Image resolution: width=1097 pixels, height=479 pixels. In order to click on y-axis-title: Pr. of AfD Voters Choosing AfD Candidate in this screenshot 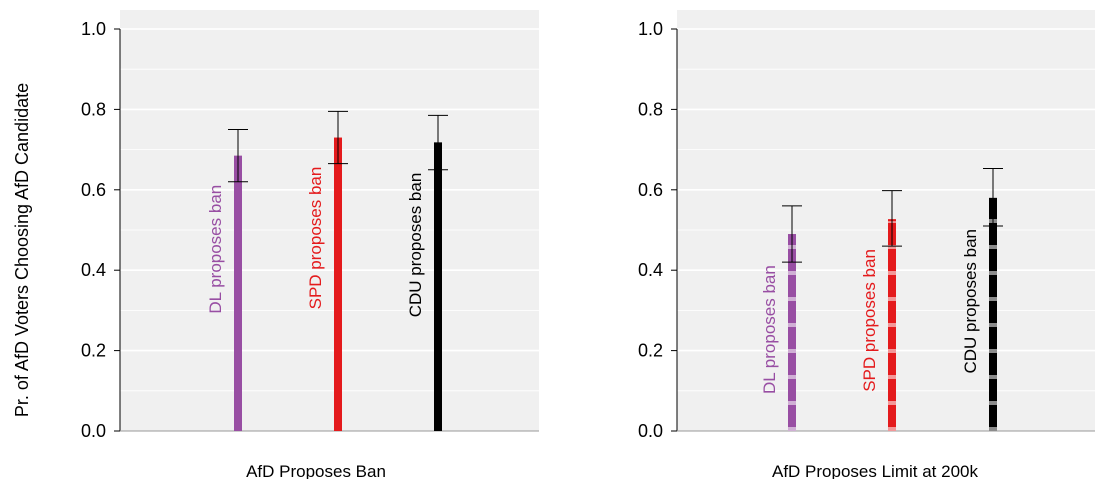, I will do `click(22, 250)`.